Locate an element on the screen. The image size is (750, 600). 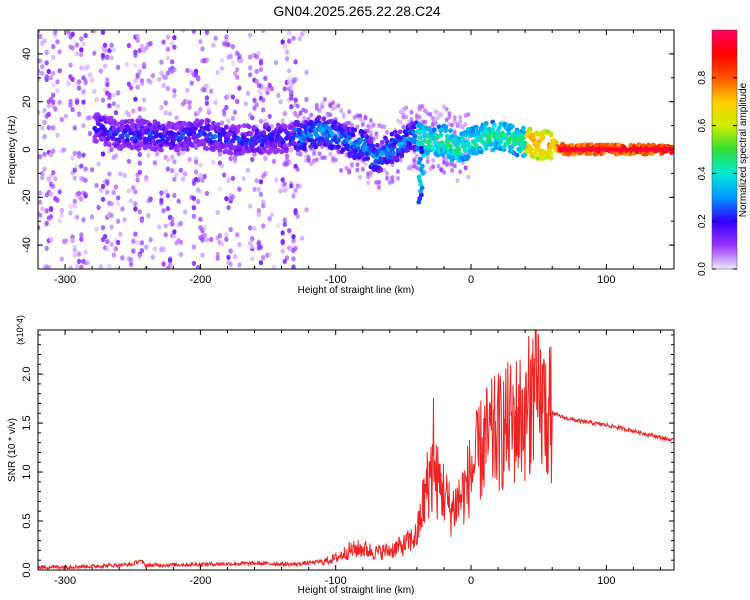
y-tick-label: -40 is located at coordinates (27, 245).